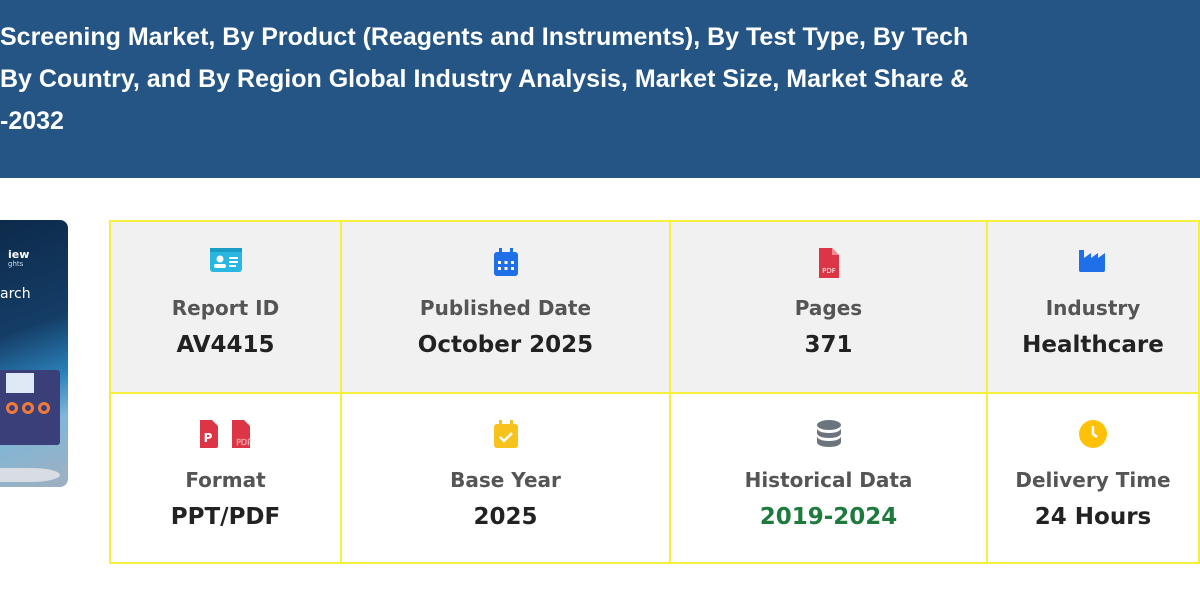 The height and width of the screenshot is (600, 1200). What do you see at coordinates (19, 254) in the screenshot?
I see `cover-brand: iew` at bounding box center [19, 254].